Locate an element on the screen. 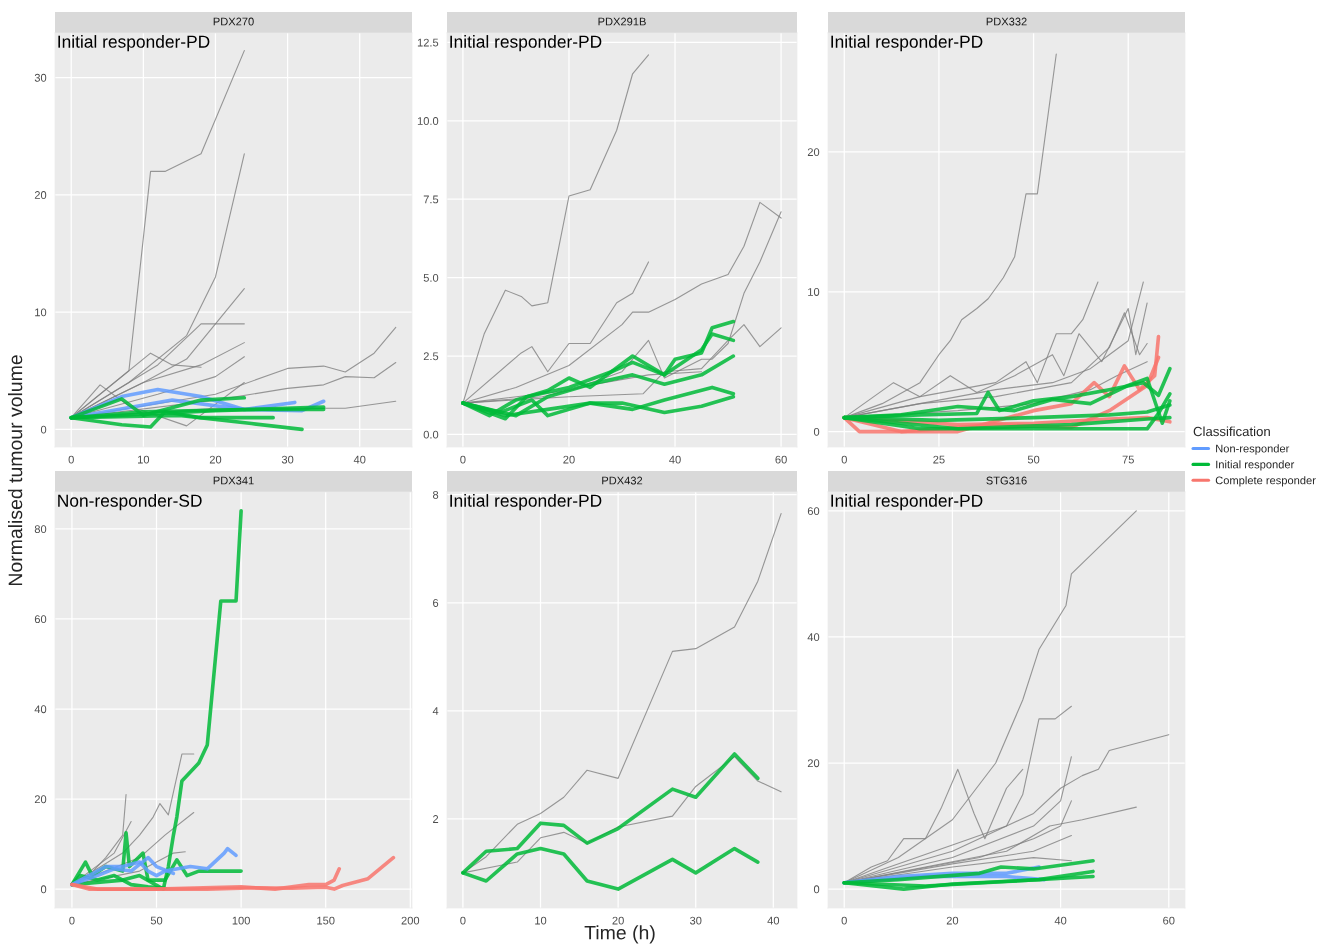  x-tick-label: 150 is located at coordinates (326, 920).